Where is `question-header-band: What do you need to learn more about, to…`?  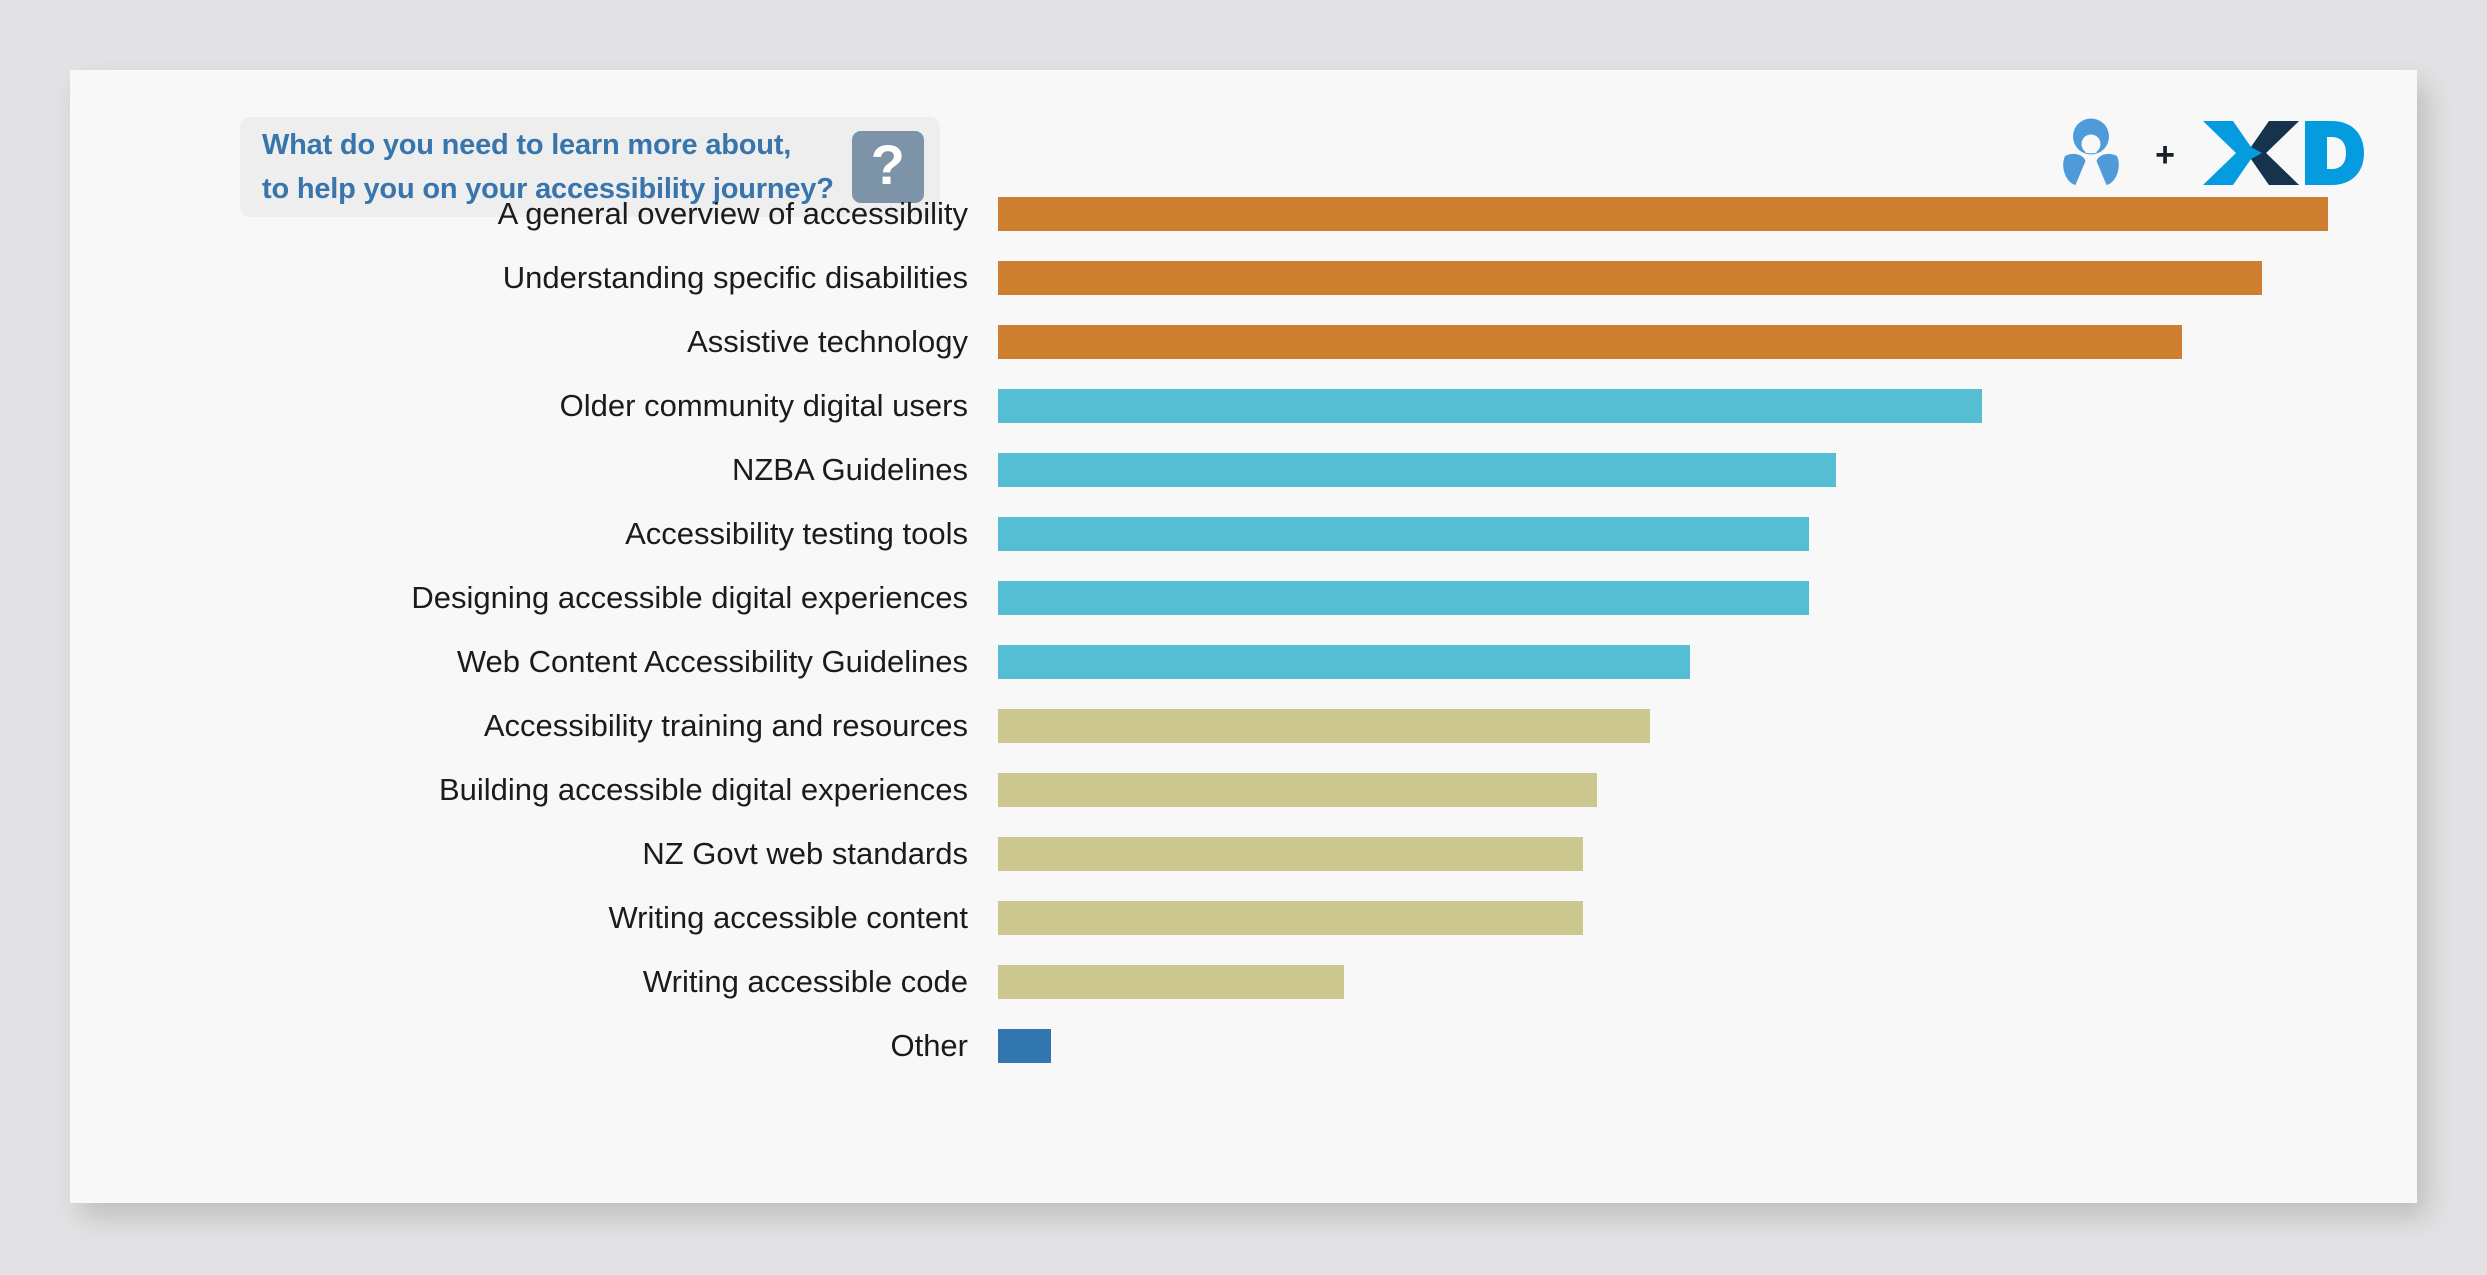 question-header-band: What do you need to learn more about, to… is located at coordinates (590, 167).